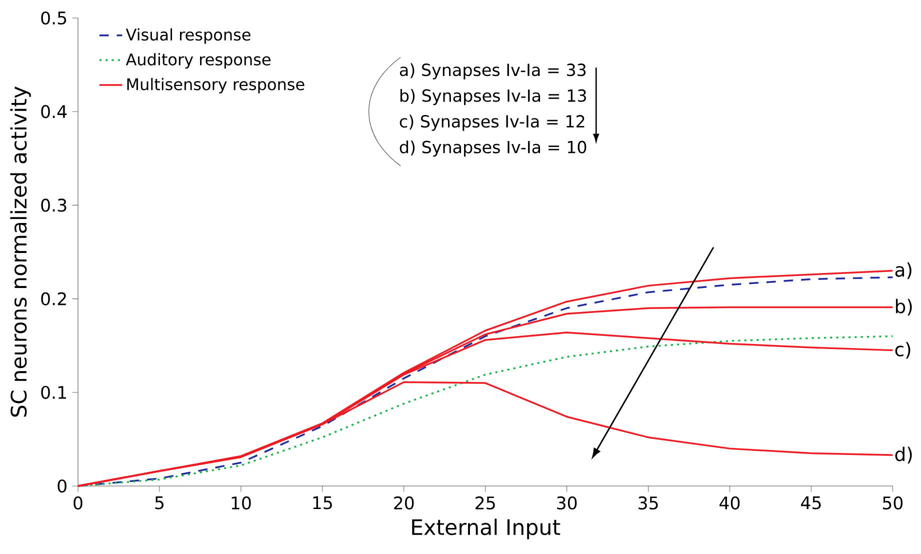  Describe the element at coordinates (493, 97) in the screenshot. I see `annotation: b) Synapses Iv-Ia = 13` at that location.